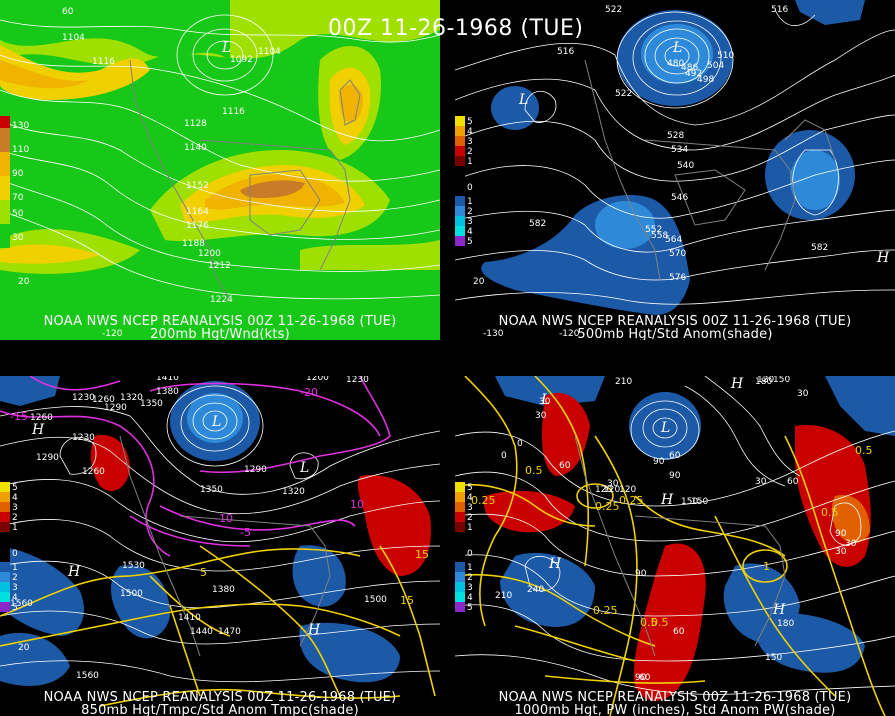  What do you see at coordinates (685, 166) in the screenshot?
I see `contour-label: 540` at bounding box center [685, 166].